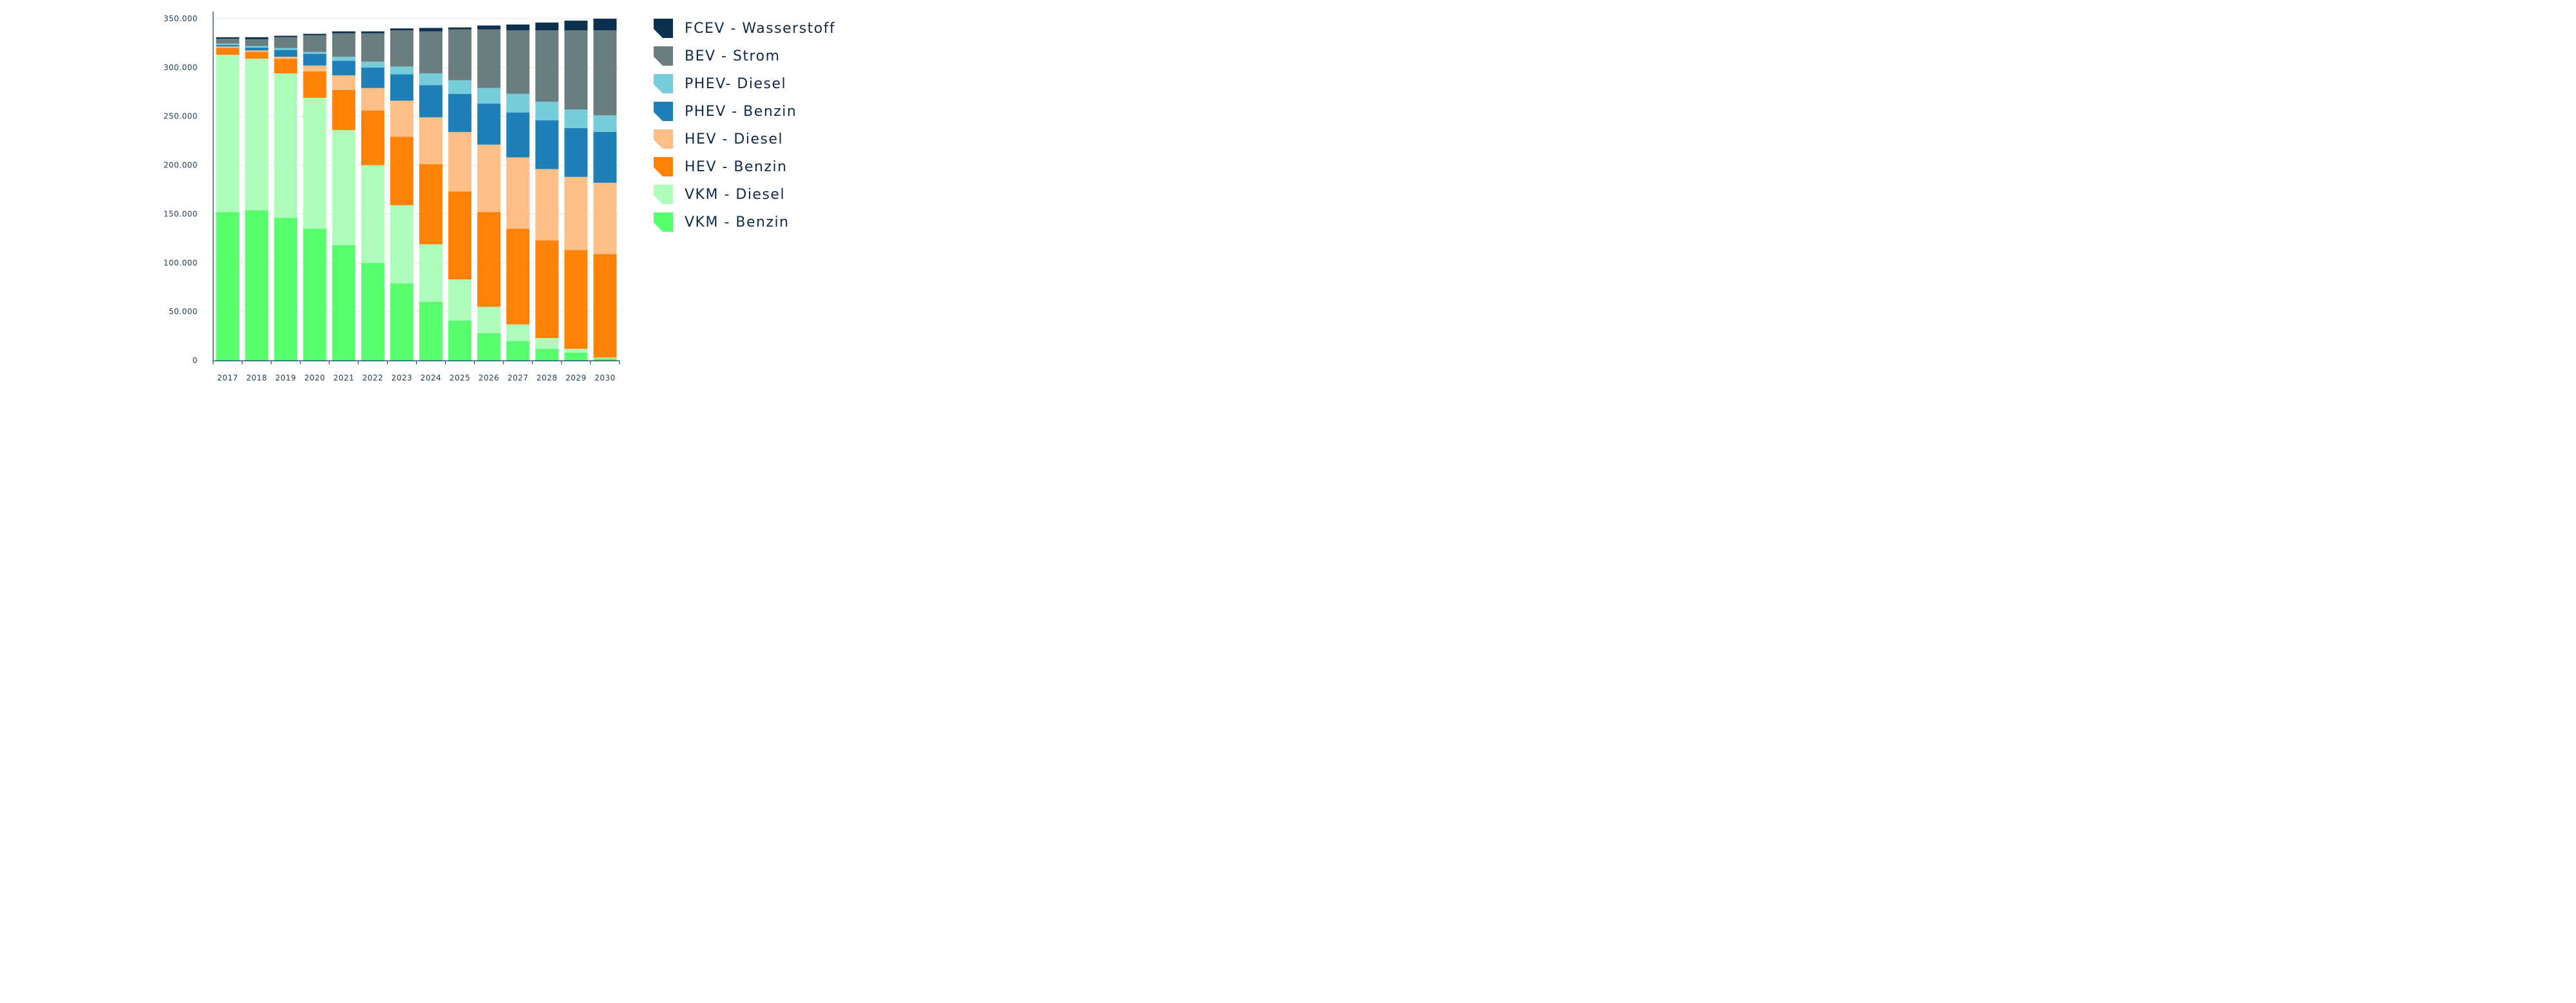 Image resolution: width=2576 pixels, height=1003 pixels. Describe the element at coordinates (285, 377) in the screenshot. I see `x-tick-label: 2019` at that location.